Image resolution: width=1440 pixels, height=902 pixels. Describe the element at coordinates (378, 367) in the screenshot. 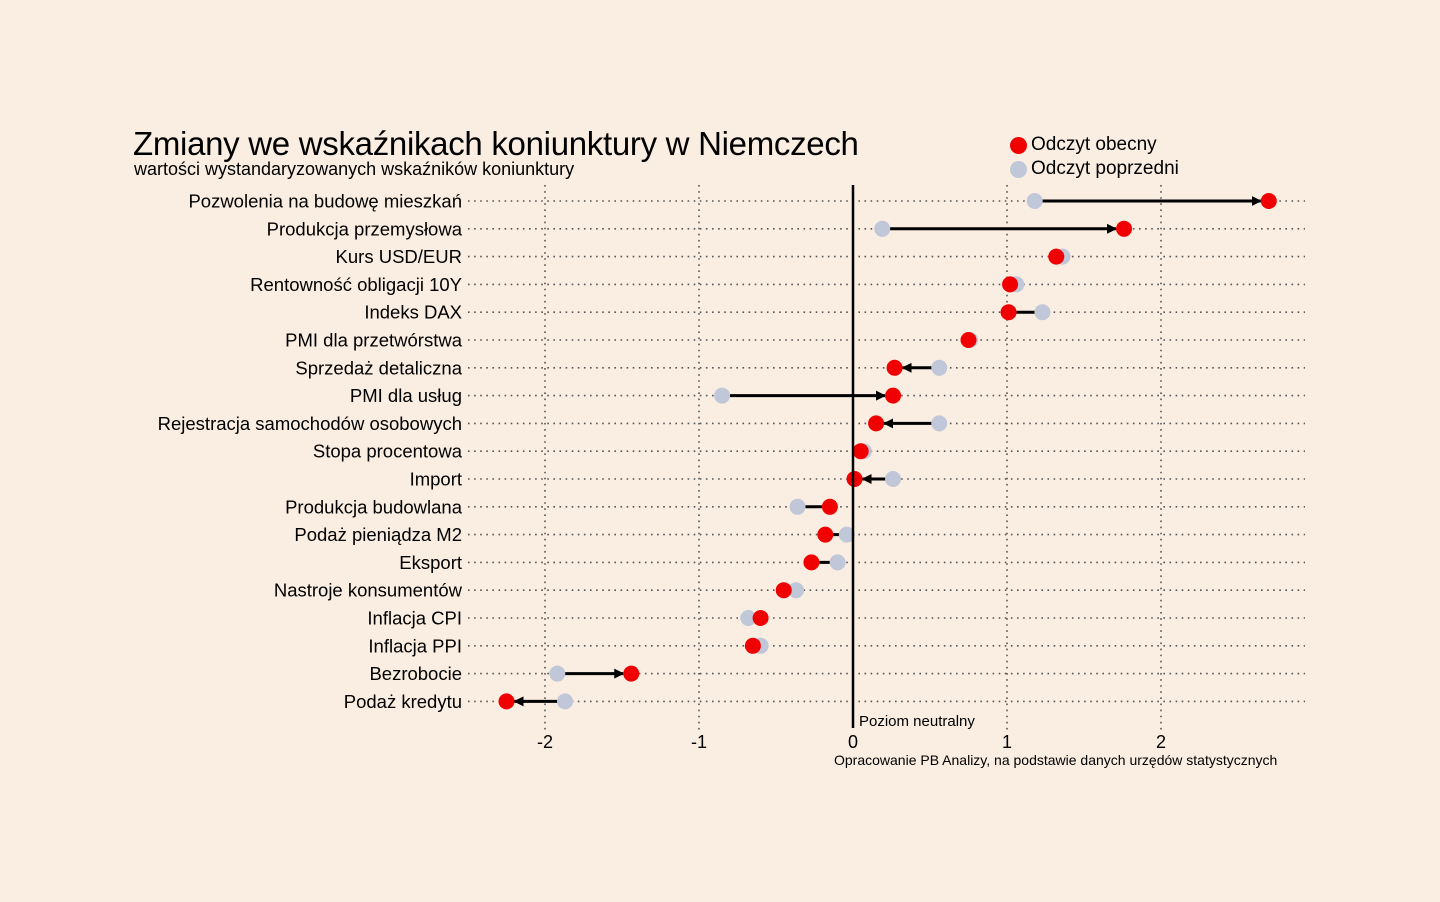

I see `category-label: Sprzedaż detaliczna` at that location.